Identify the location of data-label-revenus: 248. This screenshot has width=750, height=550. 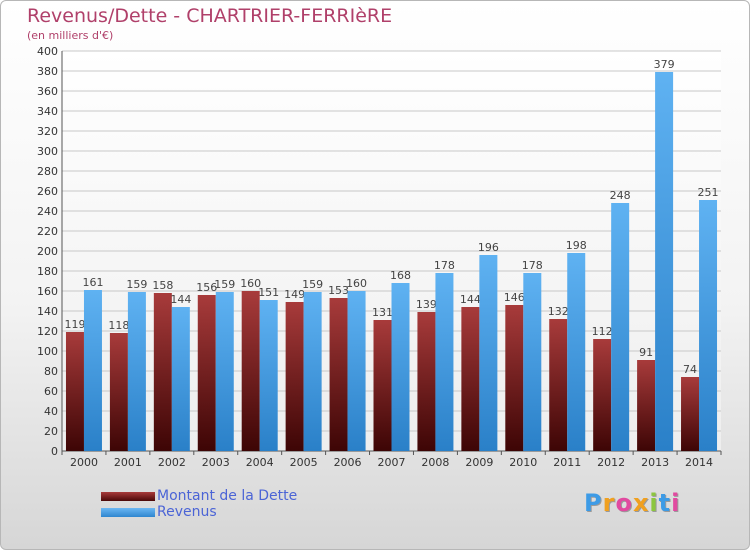
(620, 195).